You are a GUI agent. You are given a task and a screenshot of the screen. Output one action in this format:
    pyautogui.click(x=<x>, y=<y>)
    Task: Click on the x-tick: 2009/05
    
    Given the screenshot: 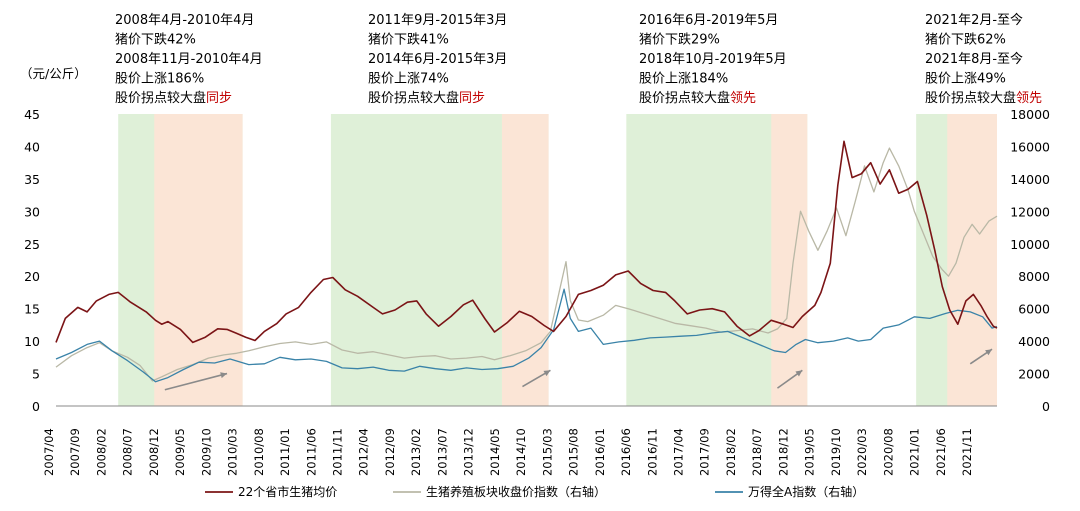 What is the action you would take?
    pyautogui.click(x=180, y=452)
    